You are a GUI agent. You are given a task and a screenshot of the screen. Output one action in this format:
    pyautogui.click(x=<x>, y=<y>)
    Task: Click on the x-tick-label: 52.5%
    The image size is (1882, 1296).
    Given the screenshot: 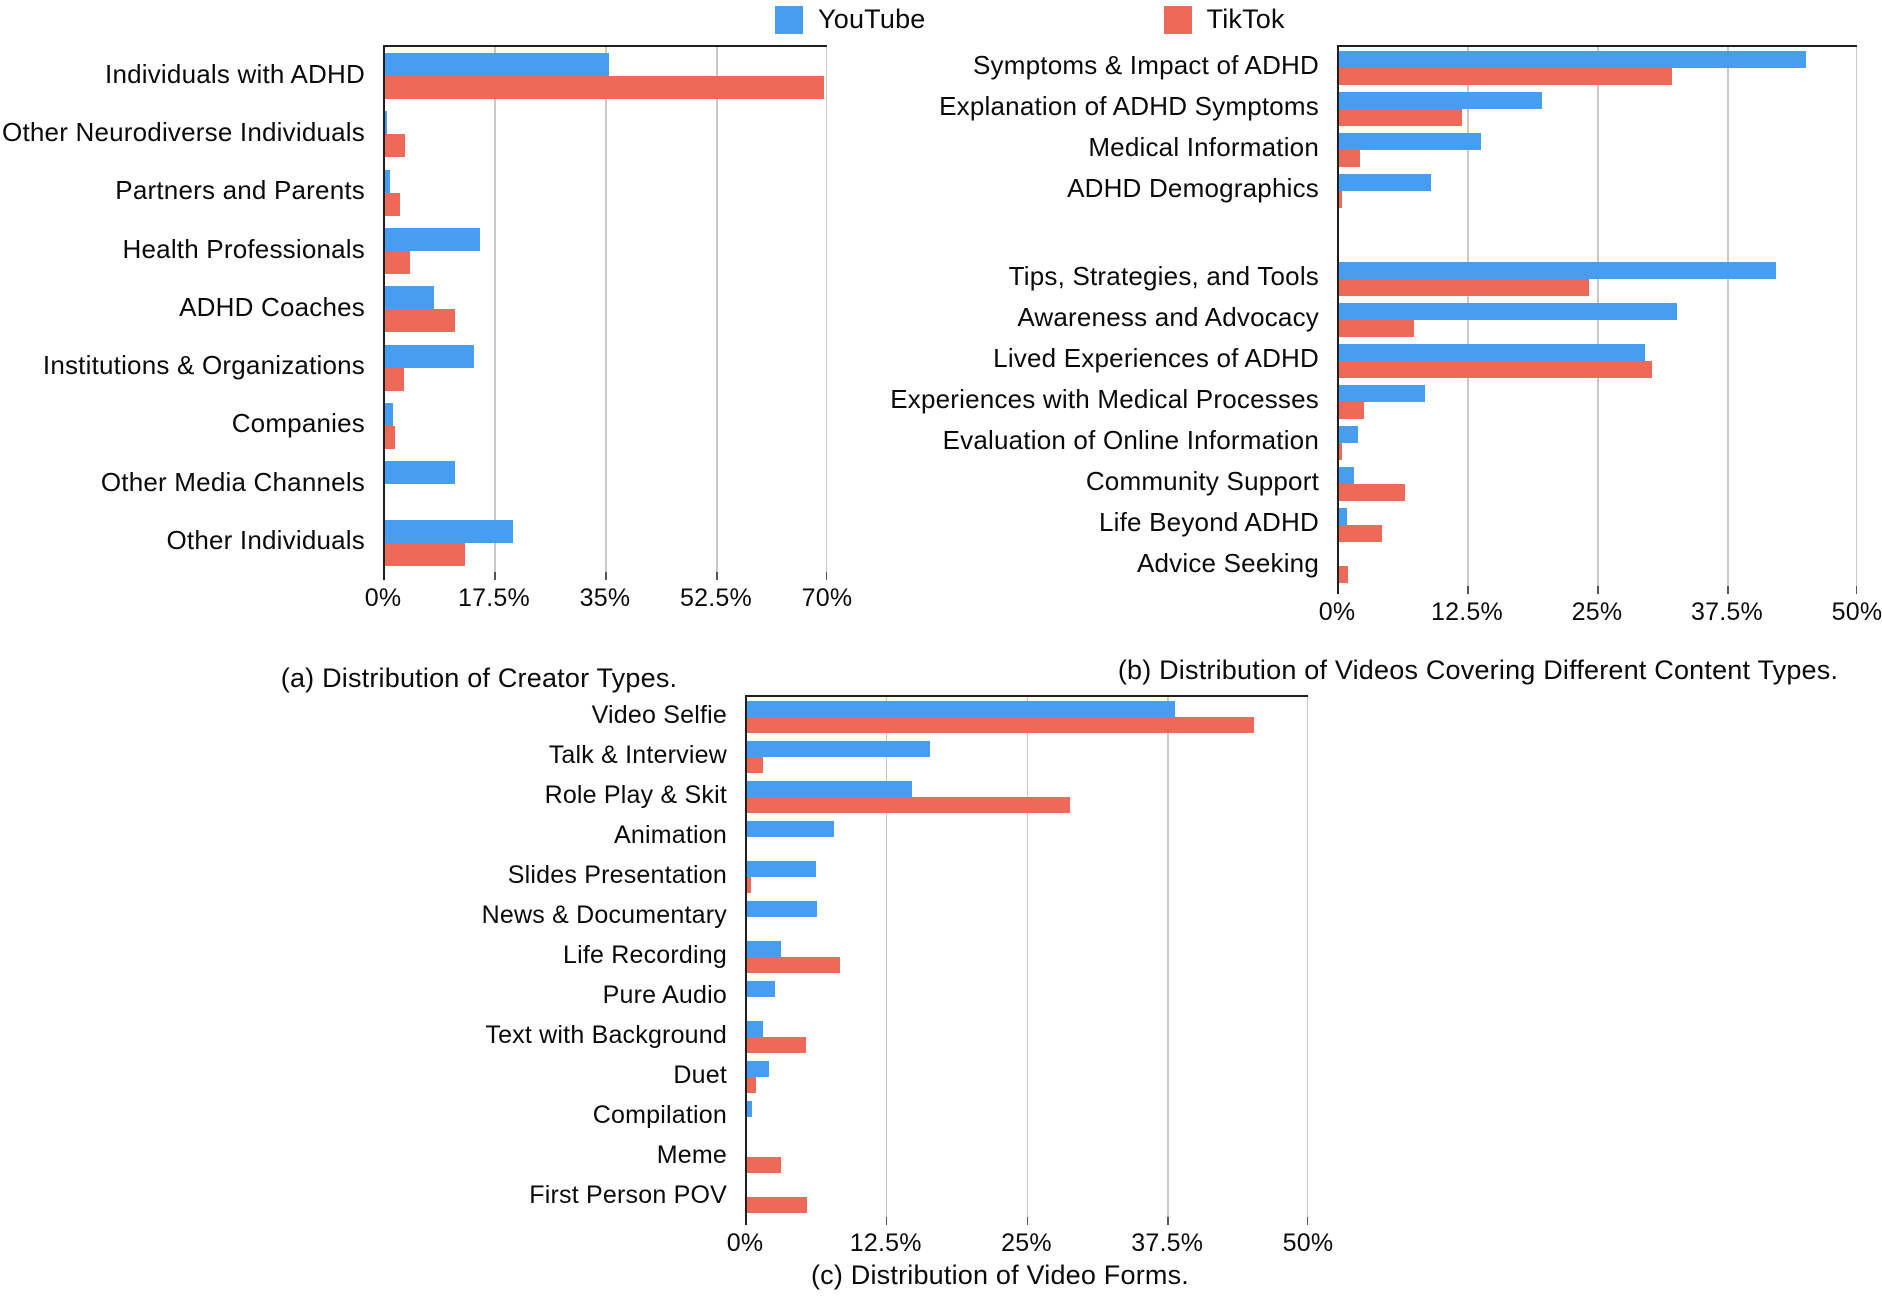 What is the action you would take?
    pyautogui.click(x=716, y=597)
    